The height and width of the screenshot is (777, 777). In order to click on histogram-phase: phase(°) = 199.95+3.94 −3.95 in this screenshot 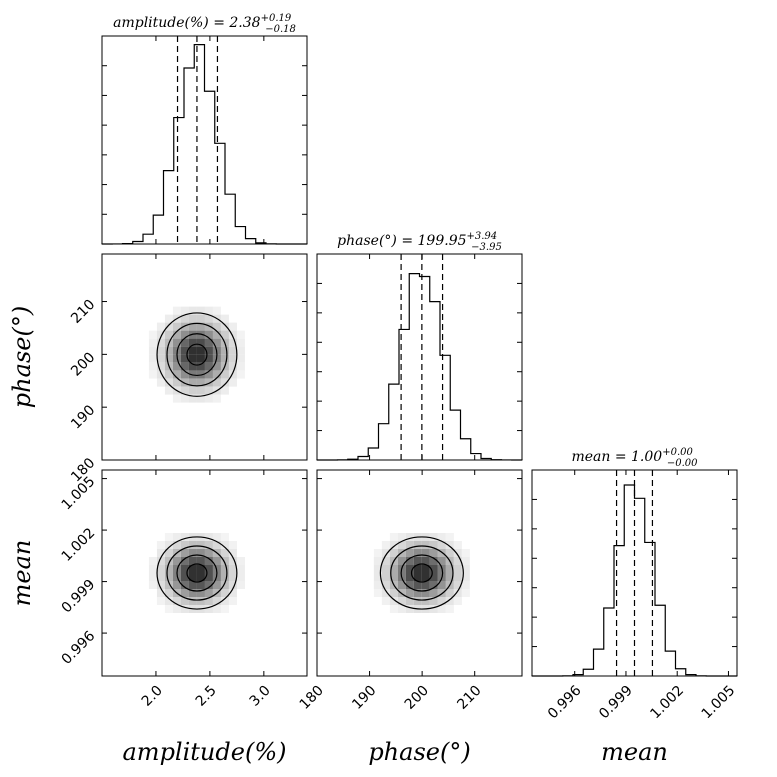, I will do `click(419, 346)`.